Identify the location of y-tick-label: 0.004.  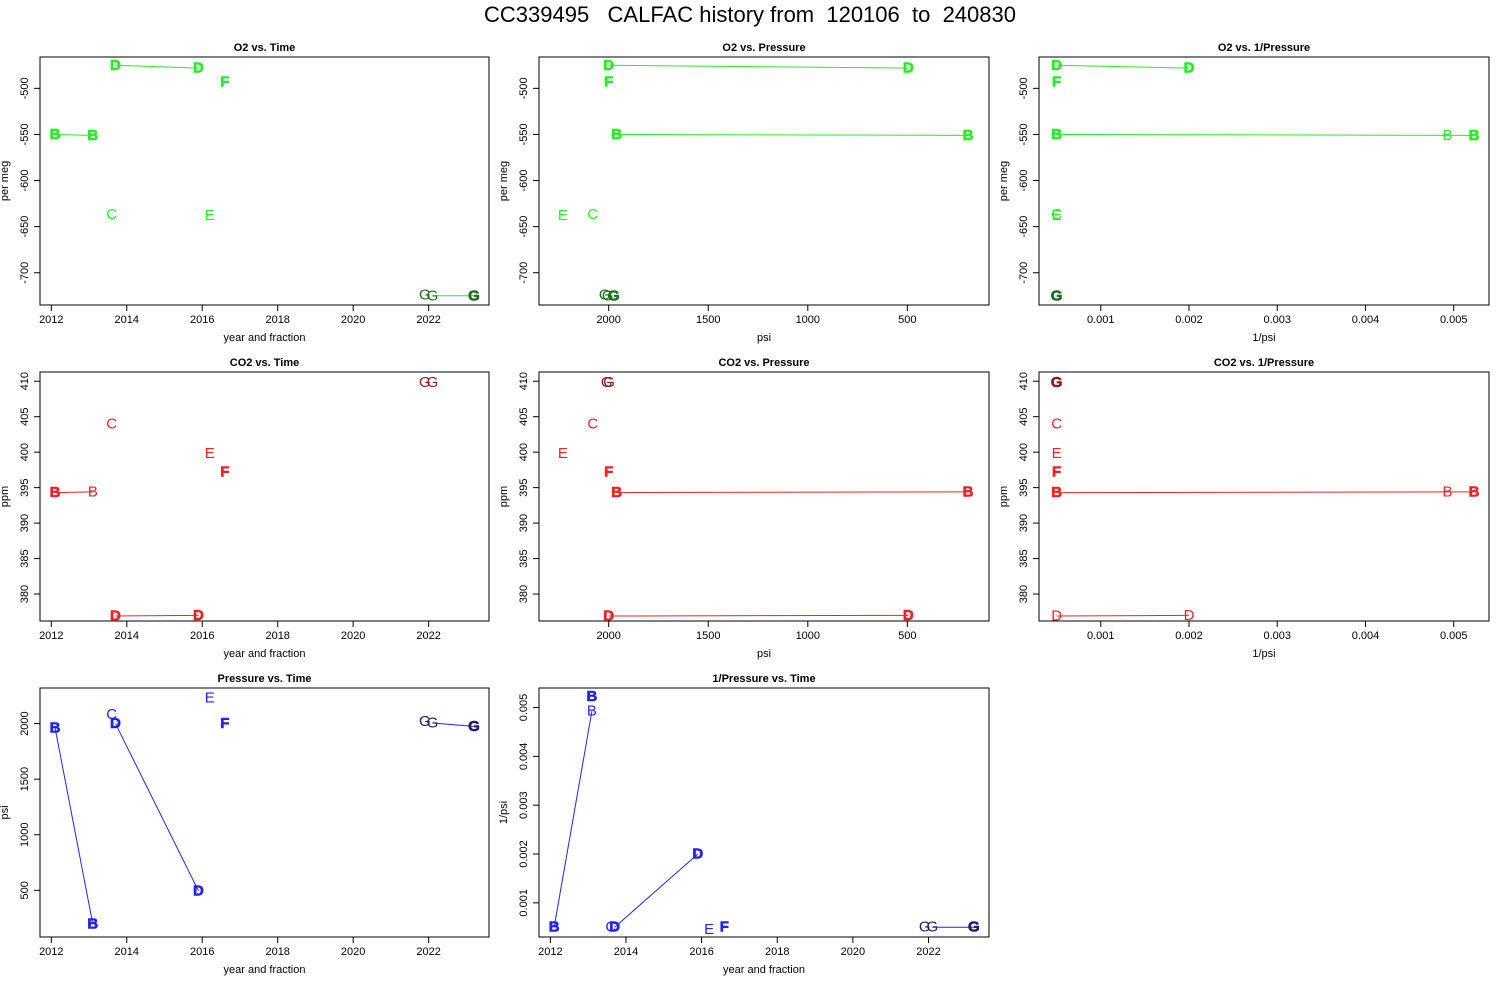
(524, 757).